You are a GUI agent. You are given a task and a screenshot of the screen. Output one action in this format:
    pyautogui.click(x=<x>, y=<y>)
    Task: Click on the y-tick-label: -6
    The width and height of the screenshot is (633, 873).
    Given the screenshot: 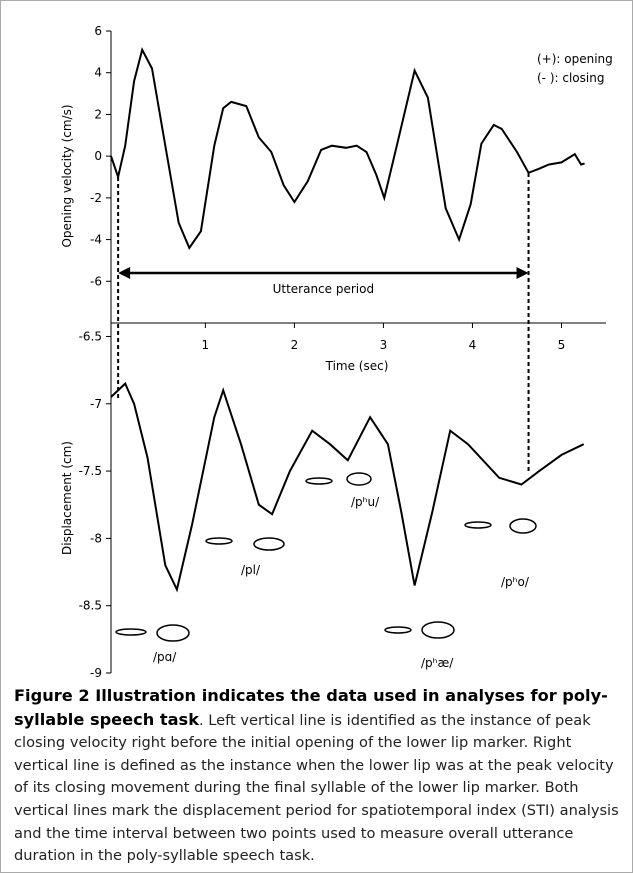 What is the action you would take?
    pyautogui.click(x=96, y=281)
    